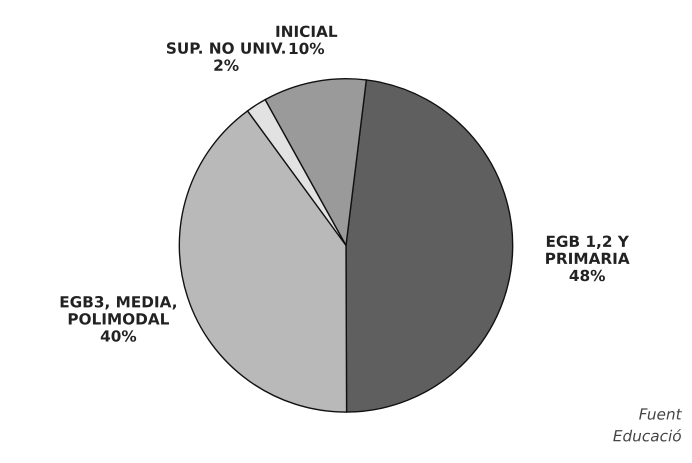  What do you see at coordinates (225, 48) in the screenshot?
I see `slice-label: SUP. NO UNIV.` at bounding box center [225, 48].